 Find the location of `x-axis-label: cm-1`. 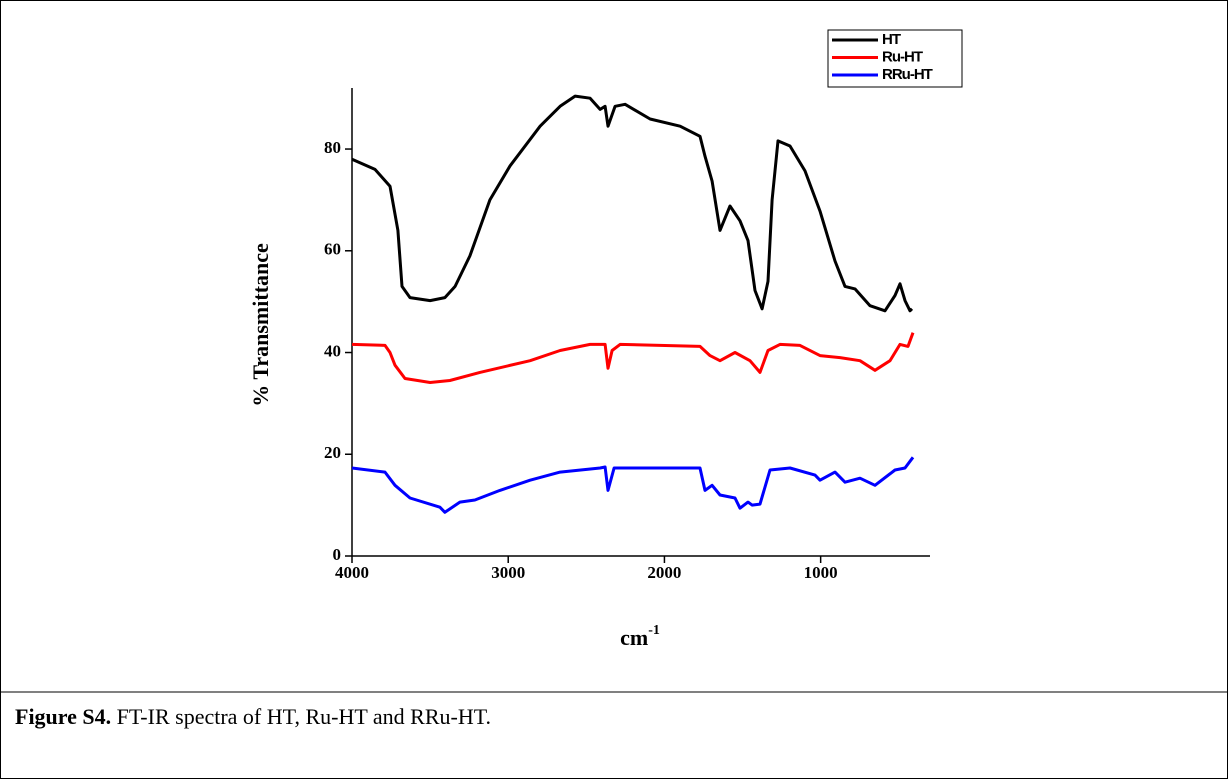

x-axis-label: cm-1 is located at coordinates (640, 636).